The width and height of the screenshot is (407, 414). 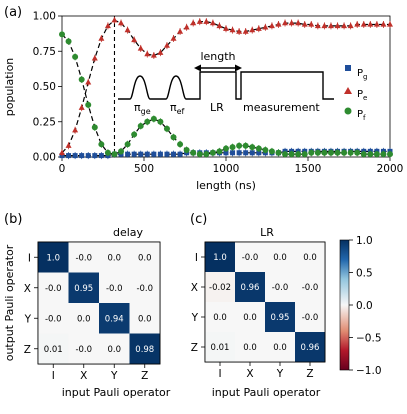 I want to click on panel-label-a: (a), so click(x=13, y=12).